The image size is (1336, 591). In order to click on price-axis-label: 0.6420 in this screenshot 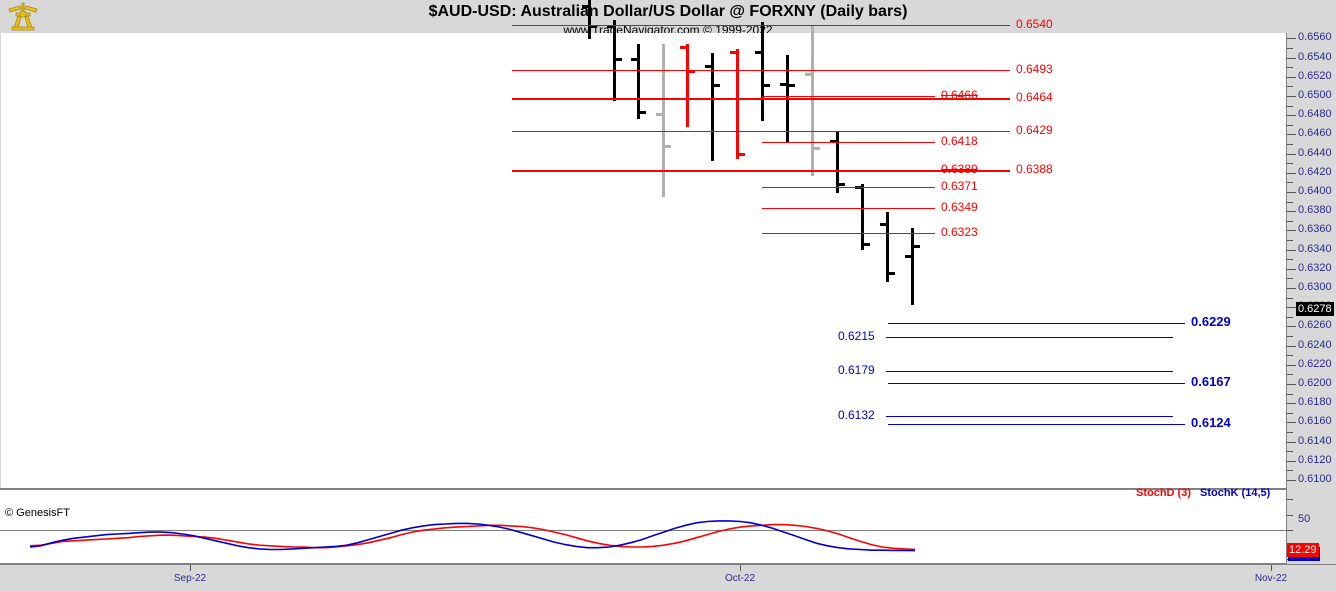, I will do `click(1315, 172)`.